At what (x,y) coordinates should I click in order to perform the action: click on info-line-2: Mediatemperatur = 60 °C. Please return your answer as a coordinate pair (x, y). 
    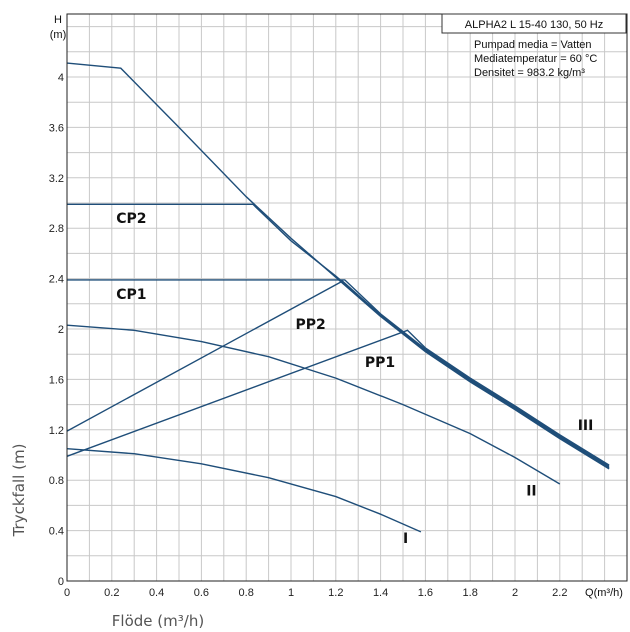
    Looking at the image, I should click on (535, 59).